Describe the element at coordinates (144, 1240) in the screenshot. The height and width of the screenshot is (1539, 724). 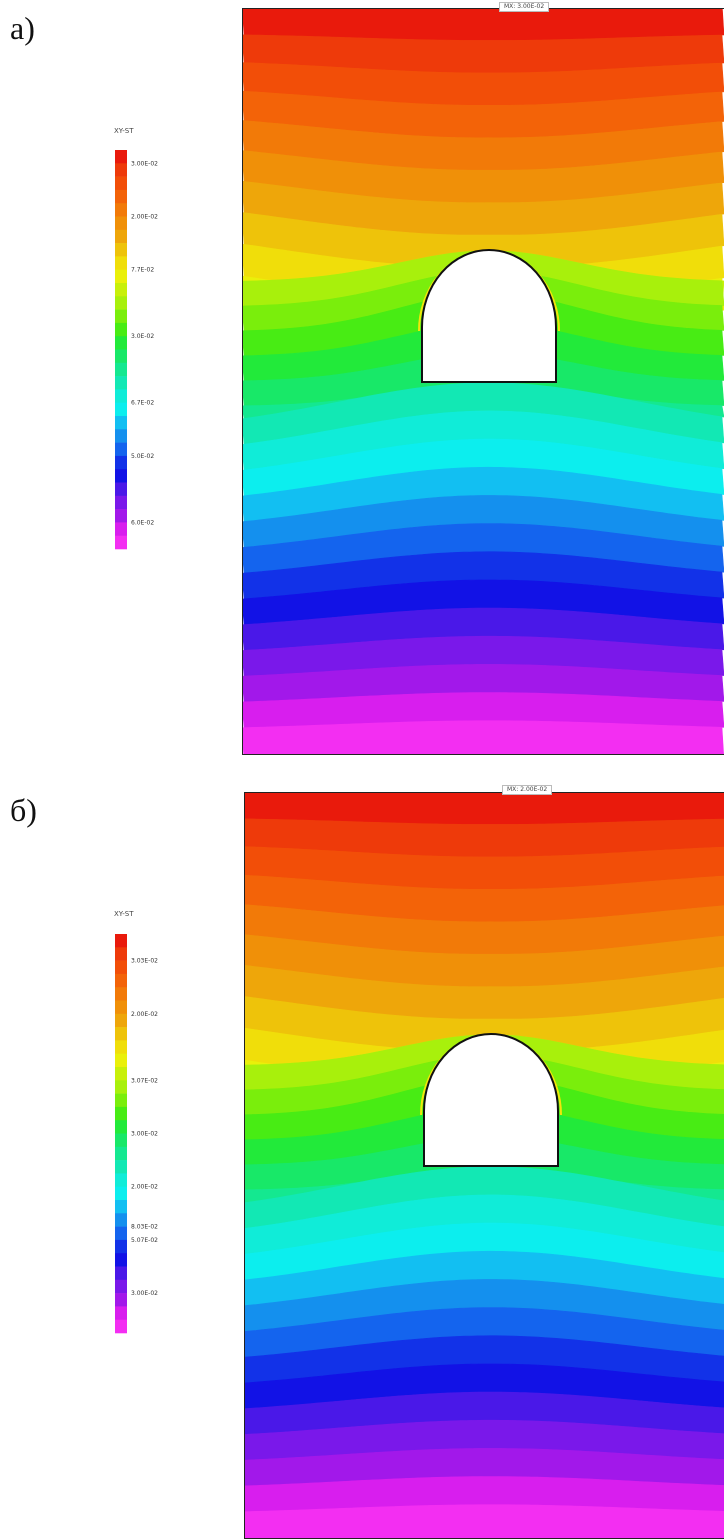
I see `legend-tick-label: 5.07E-02` at that location.